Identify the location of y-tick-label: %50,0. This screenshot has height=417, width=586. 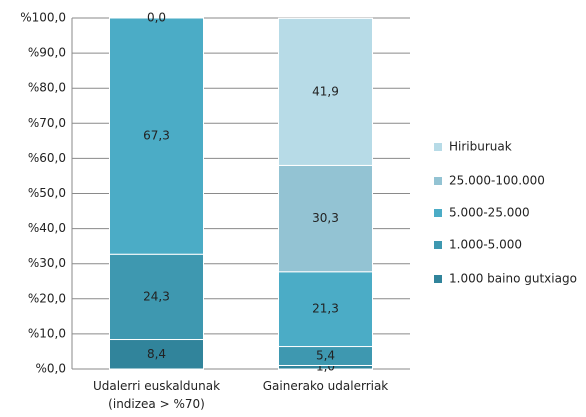
(47, 193).